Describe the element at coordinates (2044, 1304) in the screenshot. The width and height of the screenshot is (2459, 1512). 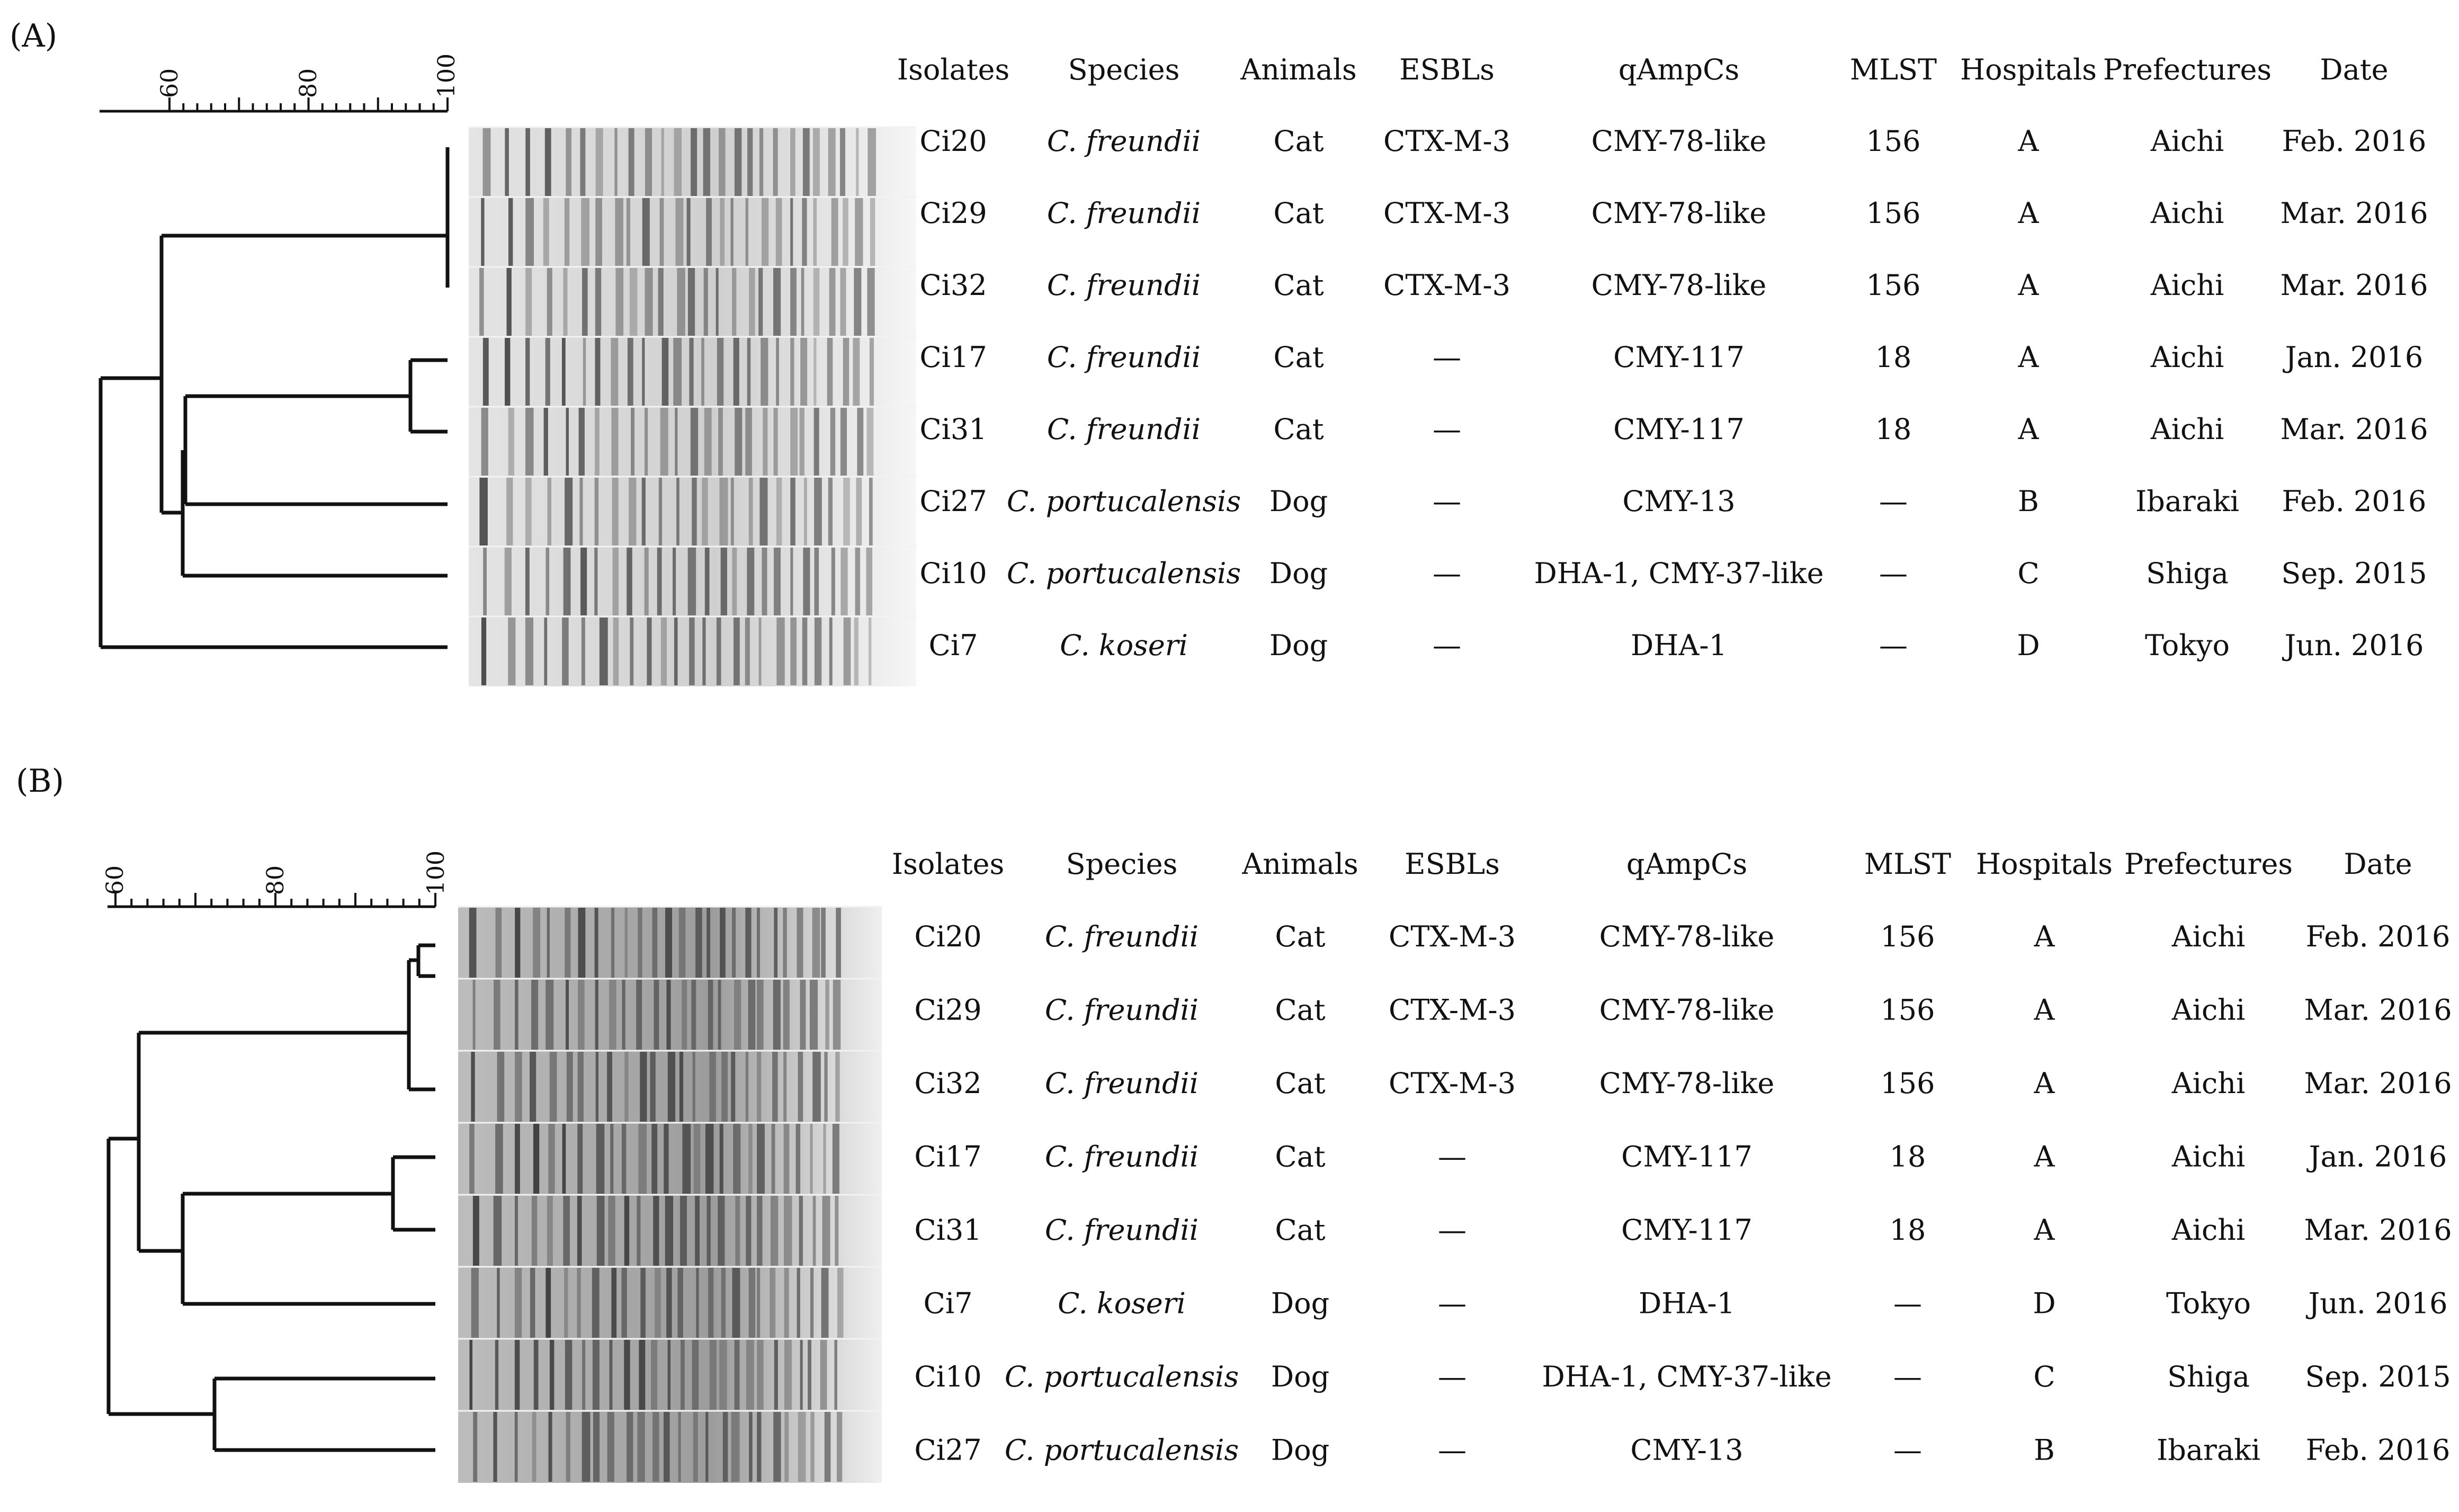
I see `table-cell: D` at that location.